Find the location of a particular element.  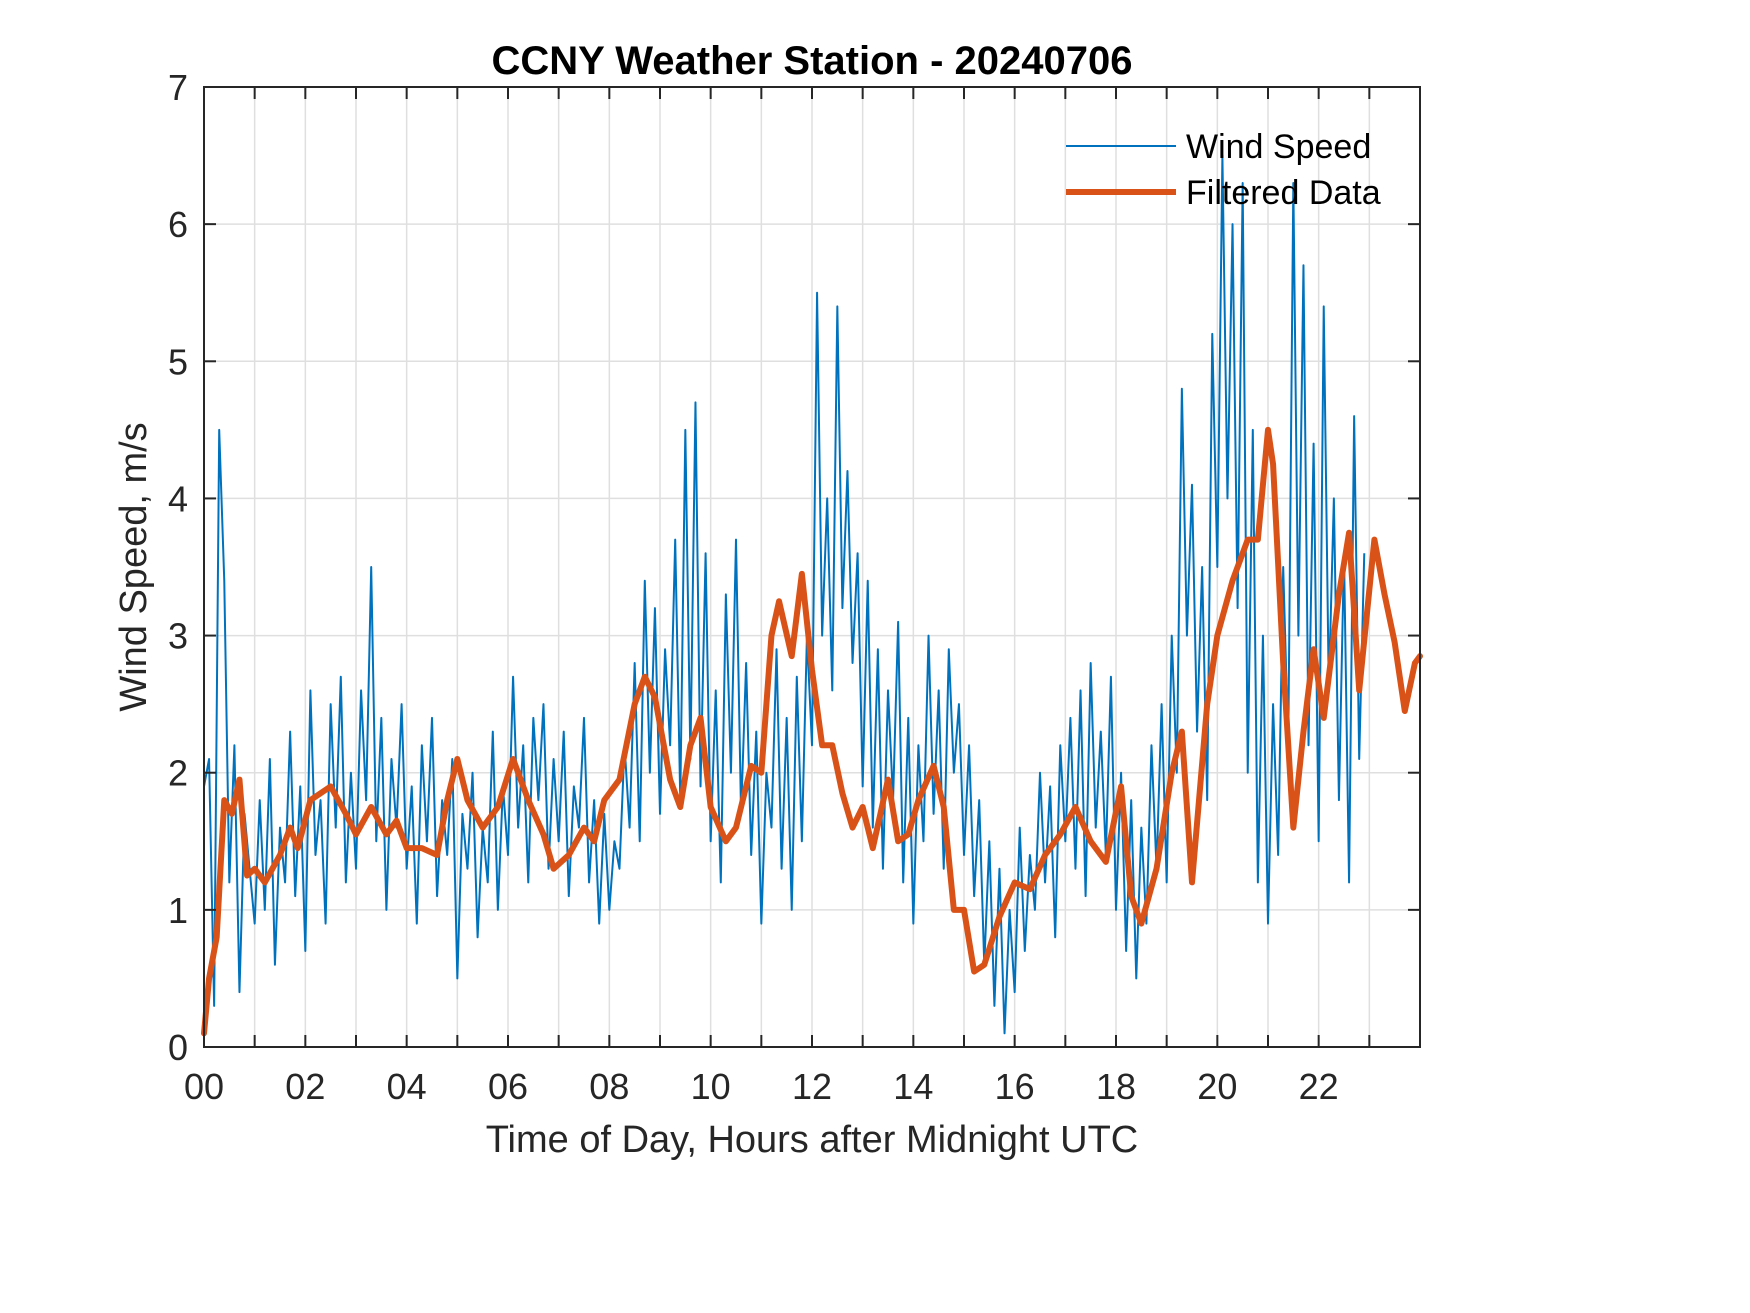

x-tick-label: 00 is located at coordinates (204, 1086).